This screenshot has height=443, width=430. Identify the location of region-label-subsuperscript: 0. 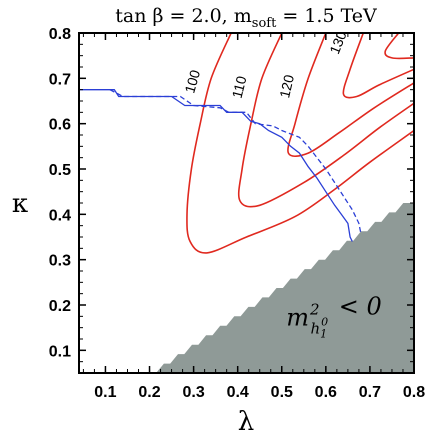
(324, 321).